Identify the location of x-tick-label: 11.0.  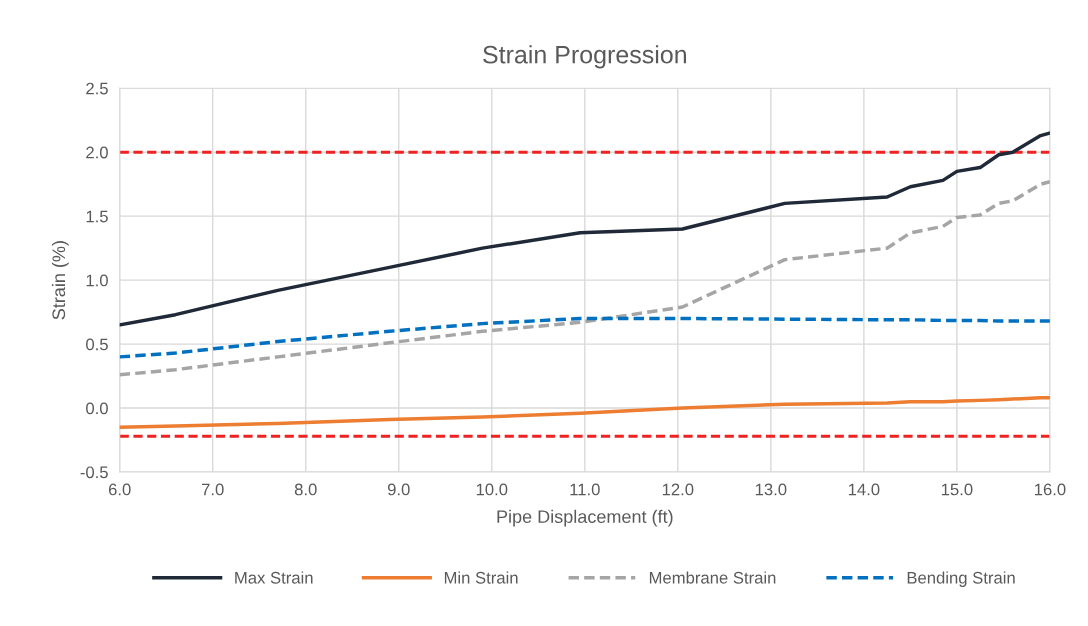
(585, 489).